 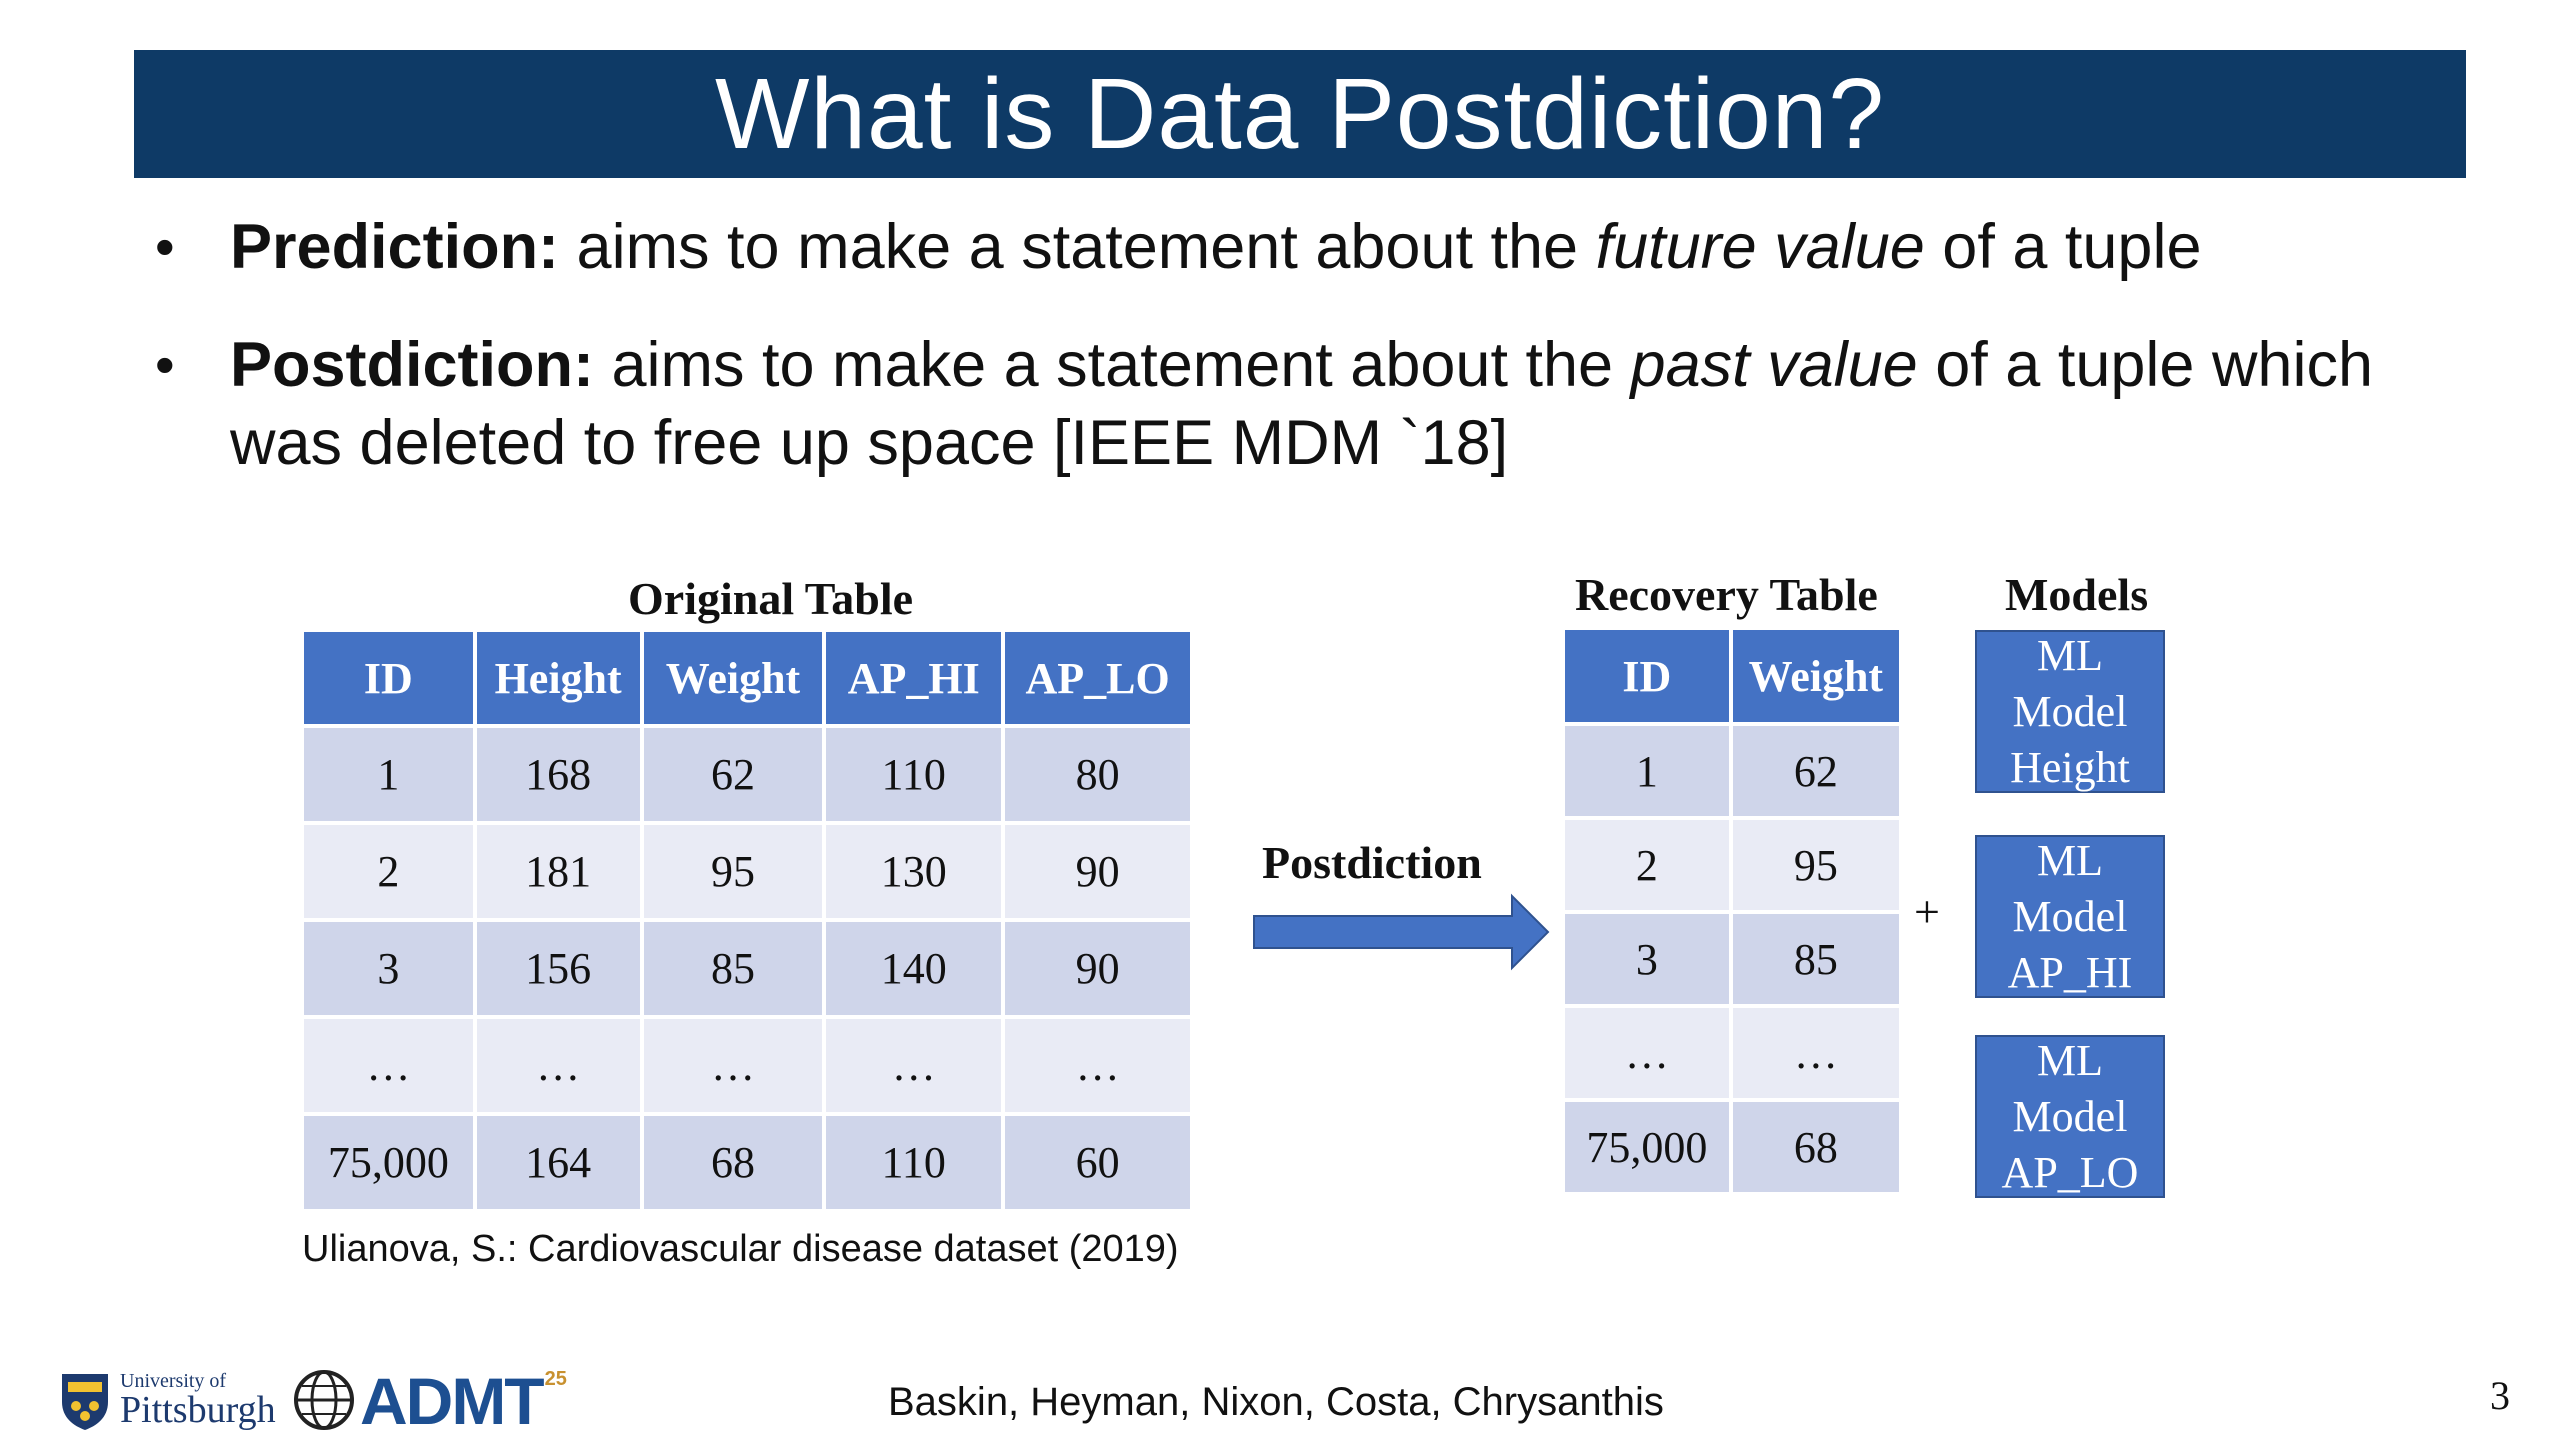 What do you see at coordinates (2070, 1172) in the screenshot?
I see `model-line: AP_LO` at bounding box center [2070, 1172].